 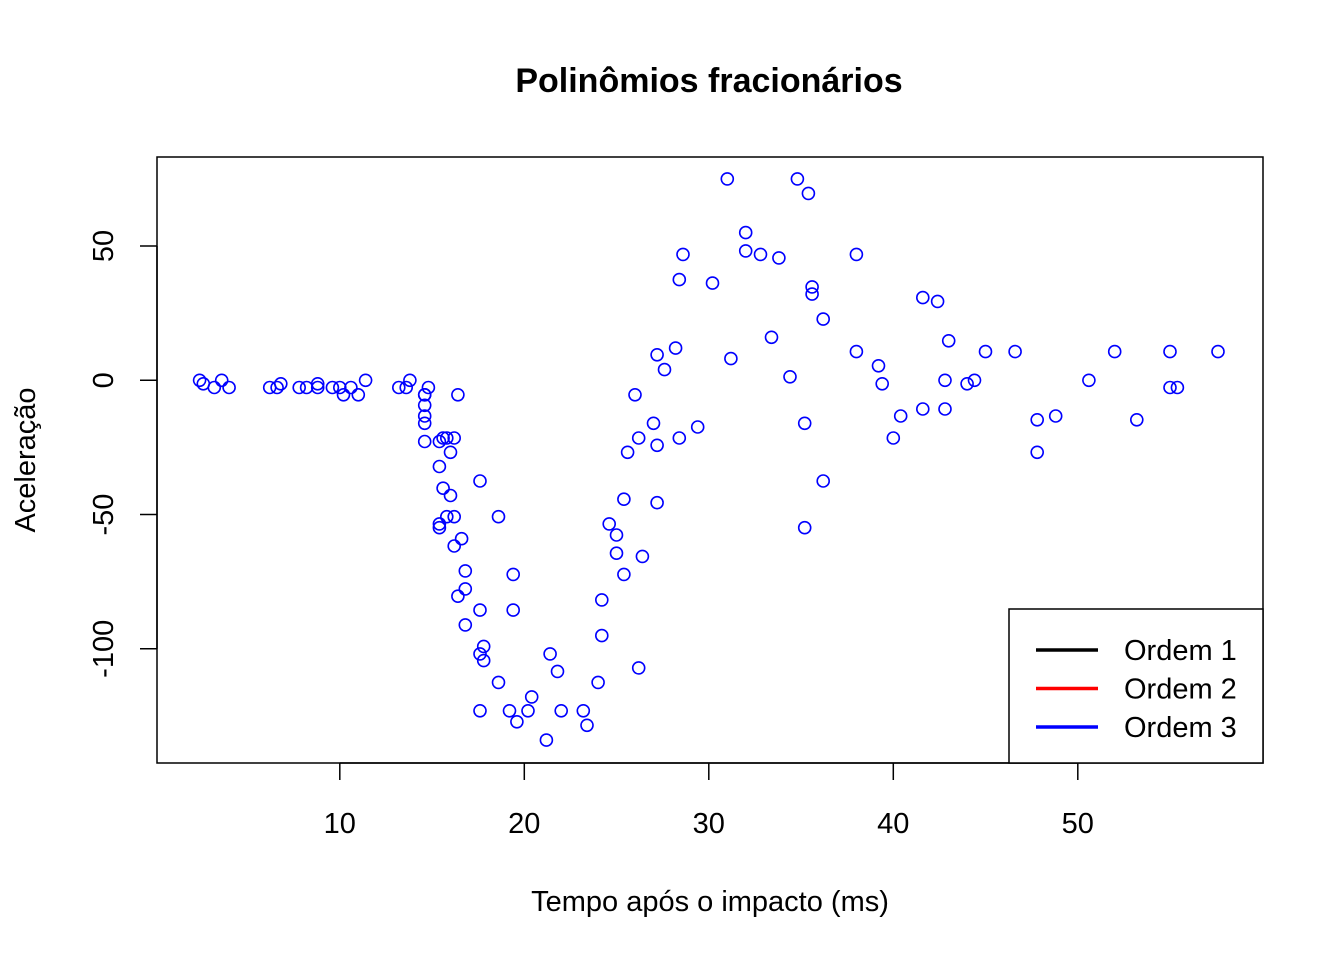 What do you see at coordinates (104, 649) in the screenshot?
I see `y-tick-label: -100` at bounding box center [104, 649].